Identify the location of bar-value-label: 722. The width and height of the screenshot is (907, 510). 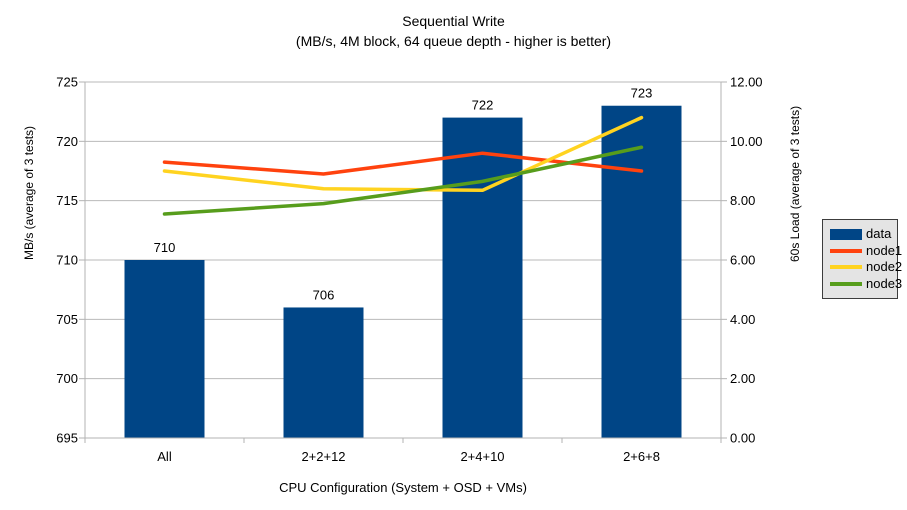
(483, 105).